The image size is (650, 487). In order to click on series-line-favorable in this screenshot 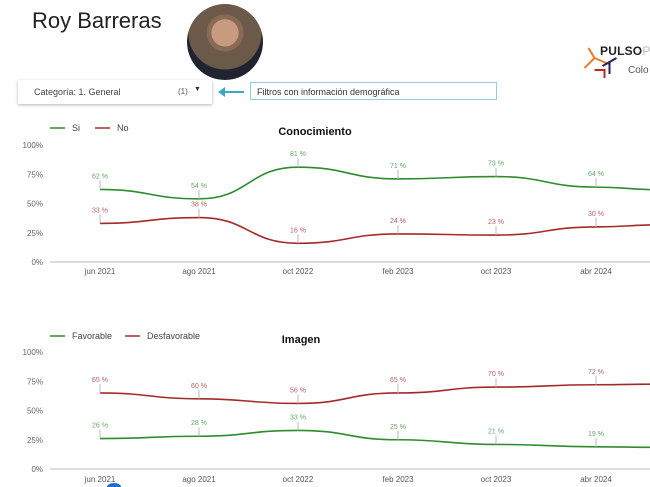, I will do `click(375, 438)`.